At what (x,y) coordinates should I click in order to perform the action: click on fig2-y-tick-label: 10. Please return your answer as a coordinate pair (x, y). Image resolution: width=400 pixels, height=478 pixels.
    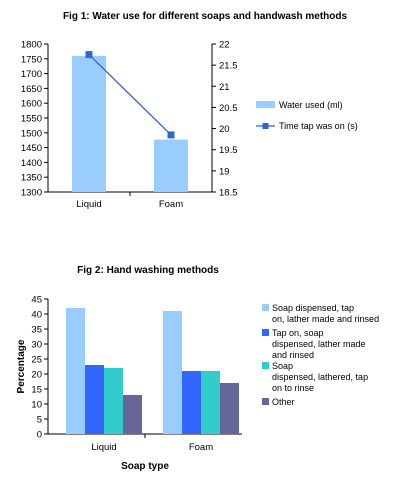
    Looking at the image, I should click on (36, 405).